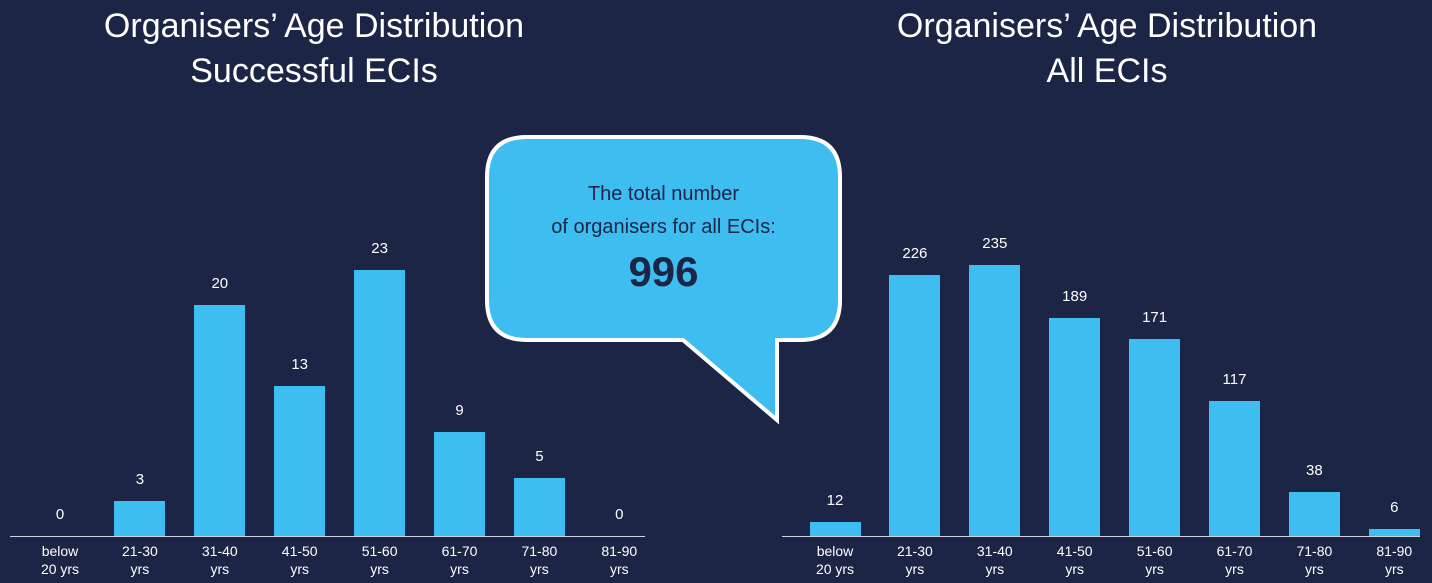 The height and width of the screenshot is (583, 1432). Describe the element at coordinates (1394, 508) in the screenshot. I see `data-label: 6` at that location.